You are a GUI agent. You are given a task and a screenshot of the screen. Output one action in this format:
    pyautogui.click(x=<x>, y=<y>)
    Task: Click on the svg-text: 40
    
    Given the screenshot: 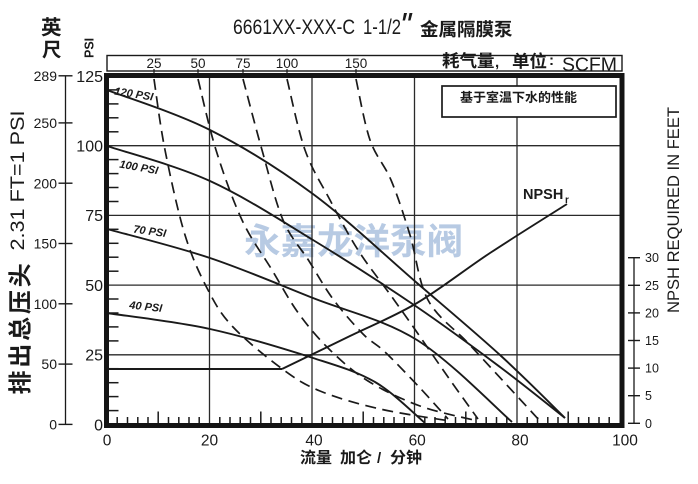 What is the action you would take?
    pyautogui.click(x=314, y=441)
    